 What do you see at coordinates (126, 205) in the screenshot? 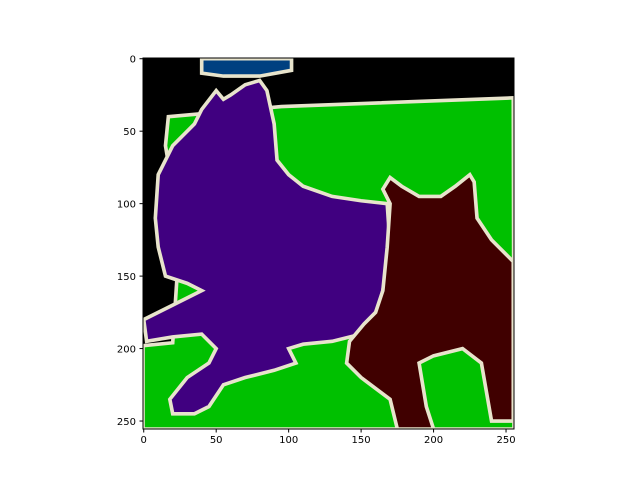
I see `y-tick-label: 100` at bounding box center [126, 205].